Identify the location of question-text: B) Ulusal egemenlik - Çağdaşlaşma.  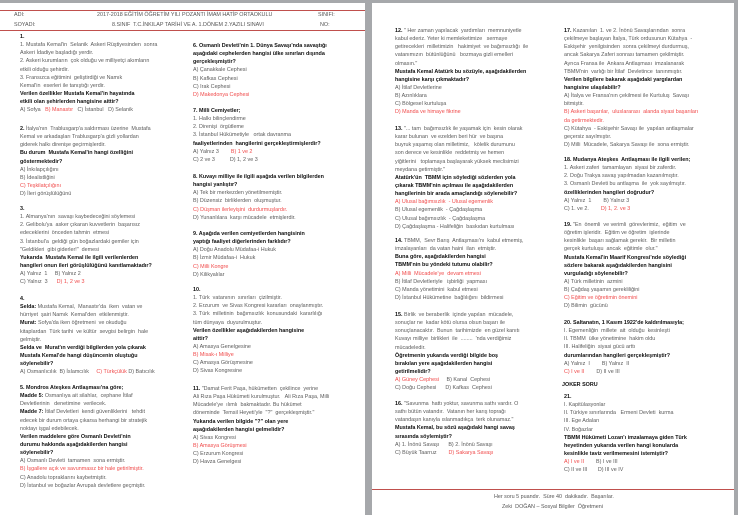
(439, 210).